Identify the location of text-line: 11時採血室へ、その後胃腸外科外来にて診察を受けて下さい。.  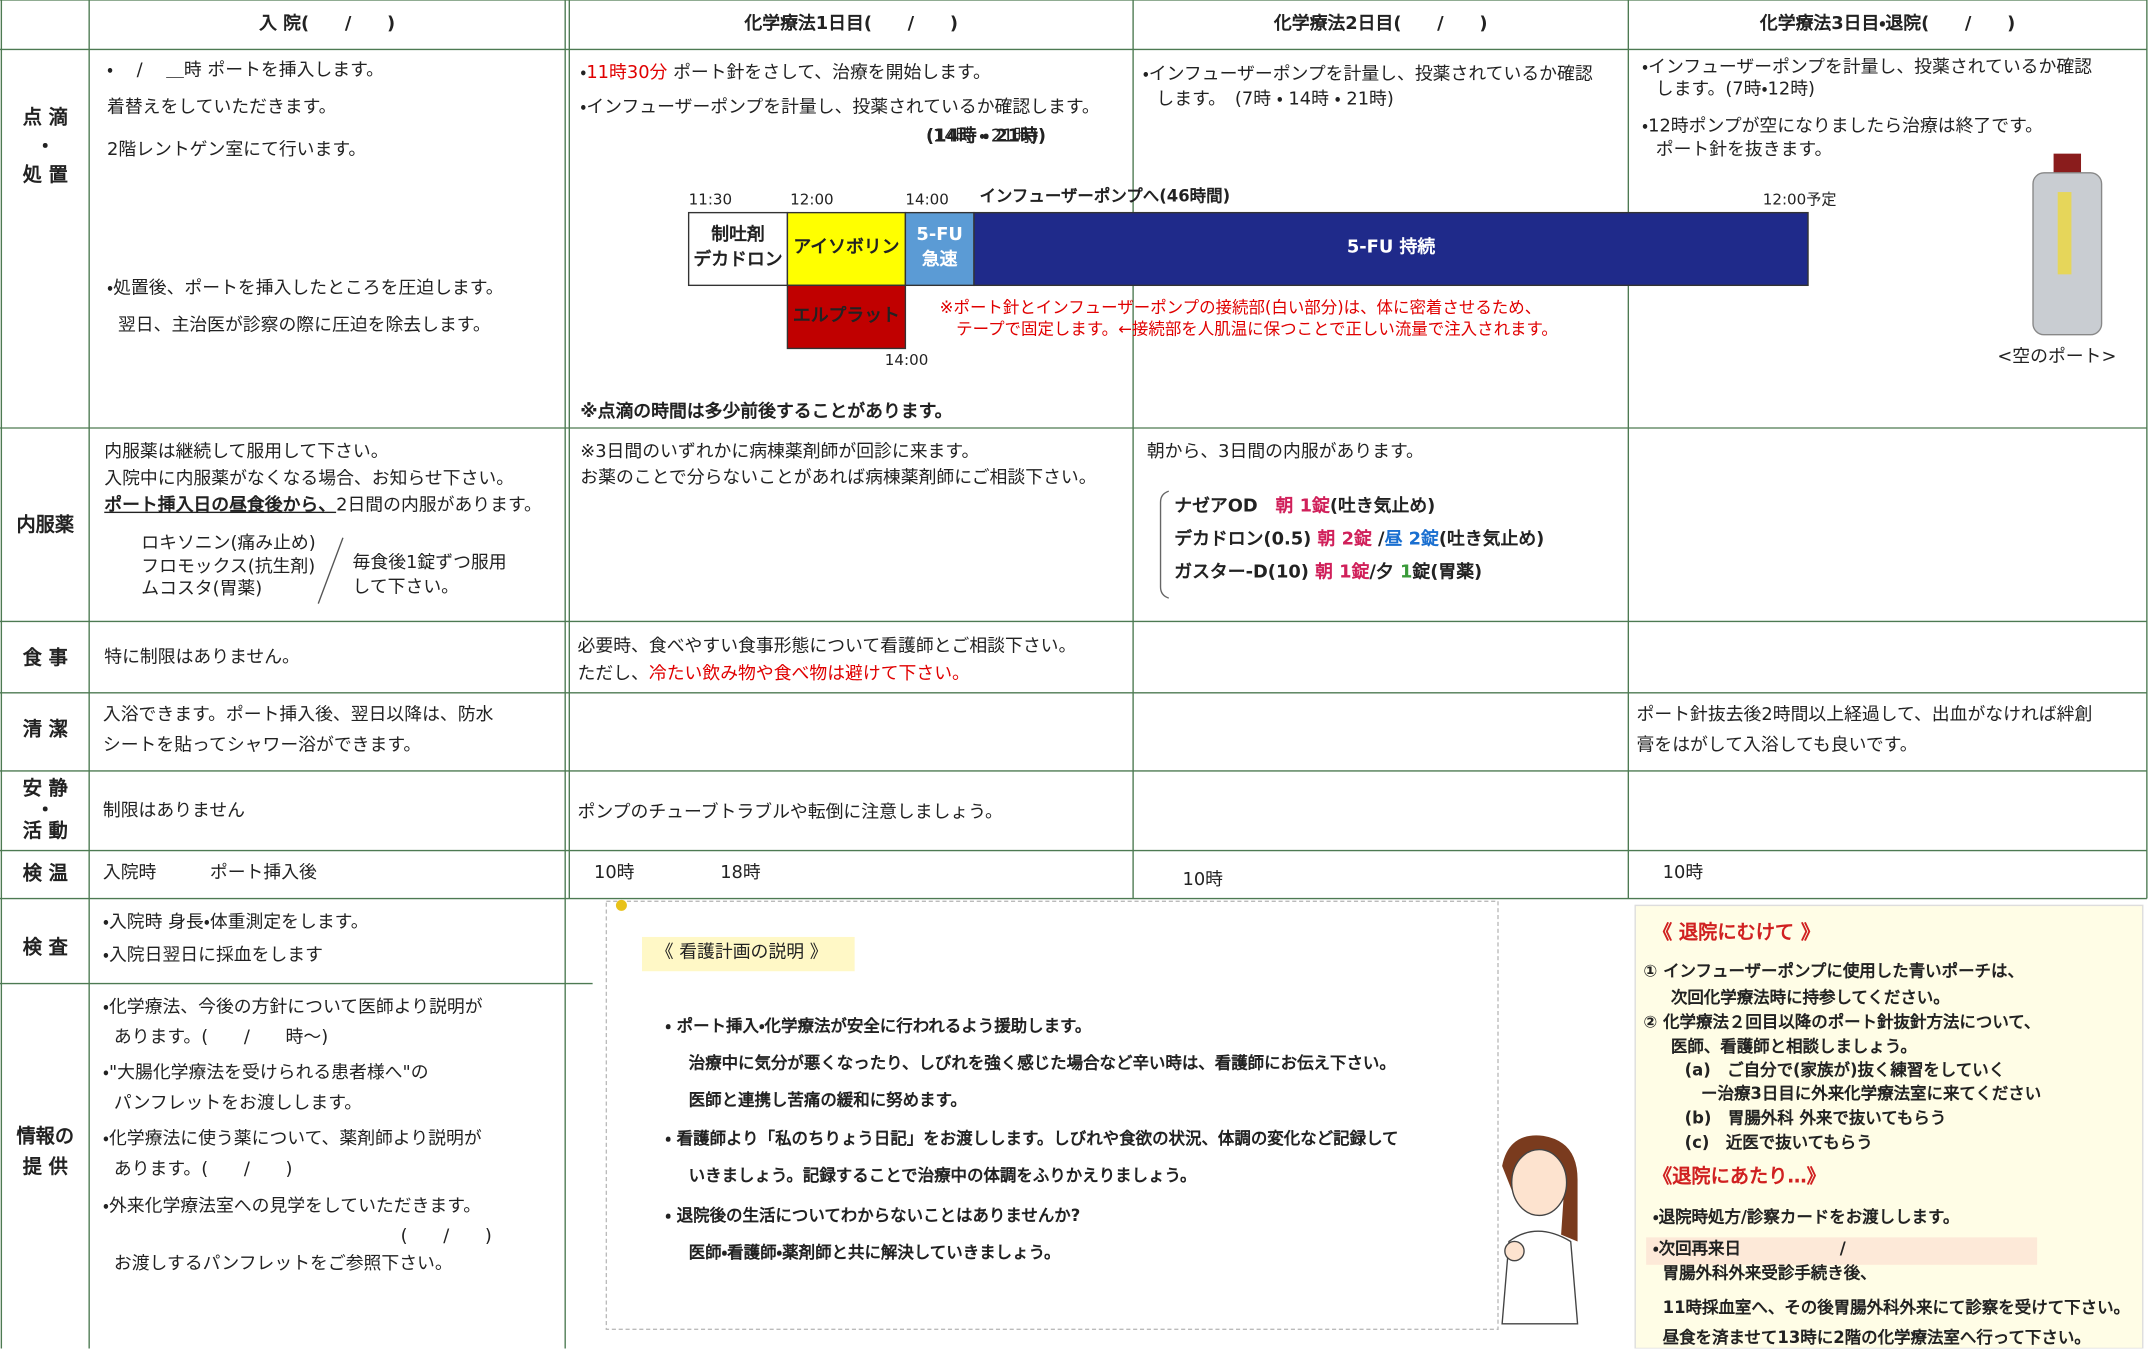
(1896, 1307).